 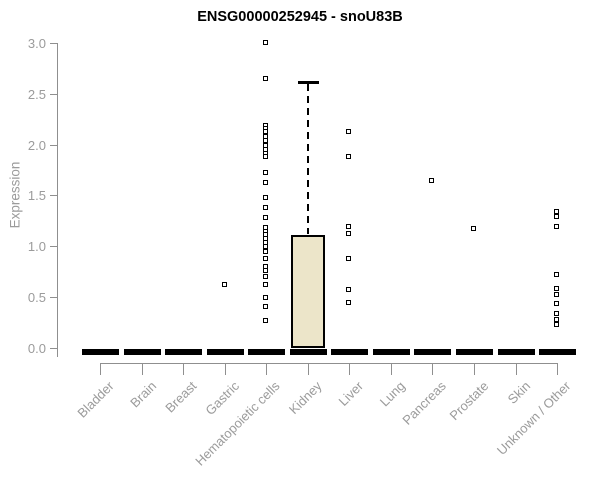 What do you see at coordinates (534, 418) in the screenshot?
I see `x-category-label: Unknown / Other` at bounding box center [534, 418].